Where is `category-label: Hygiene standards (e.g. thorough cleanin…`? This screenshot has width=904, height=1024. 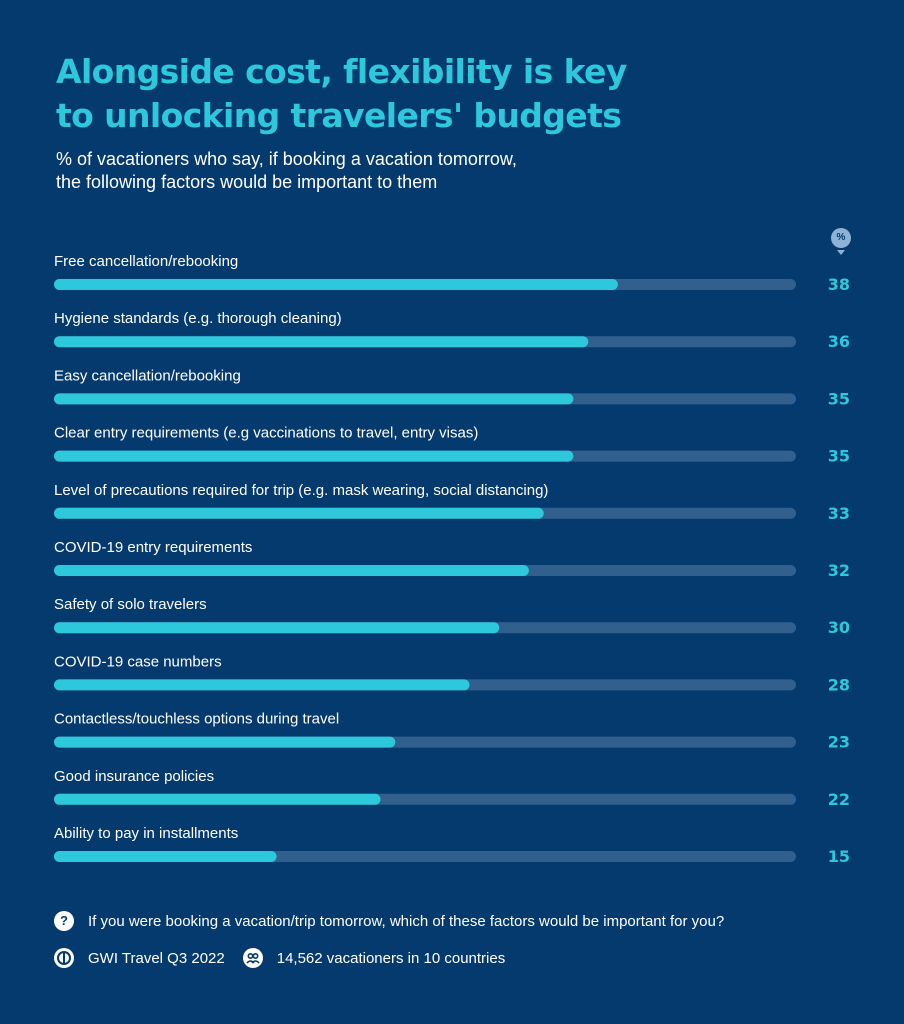
category-label: Hygiene standards (e.g. thorough cleanin… is located at coordinates (198, 318).